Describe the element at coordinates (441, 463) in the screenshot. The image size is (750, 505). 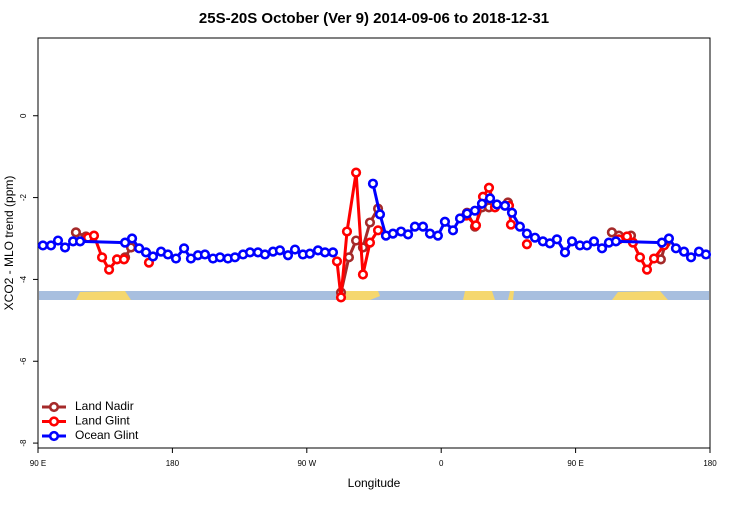
I see `x-tick-label: 0` at that location.